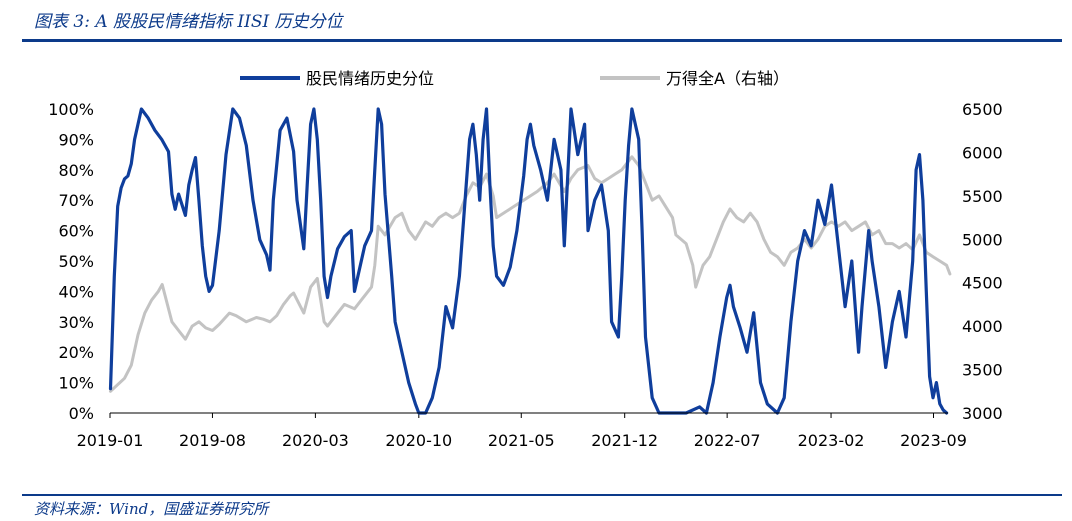 Image resolution: width=1072 pixels, height=521 pixels. Describe the element at coordinates (76, 170) in the screenshot. I see `left-tick-label: 80%` at that location.